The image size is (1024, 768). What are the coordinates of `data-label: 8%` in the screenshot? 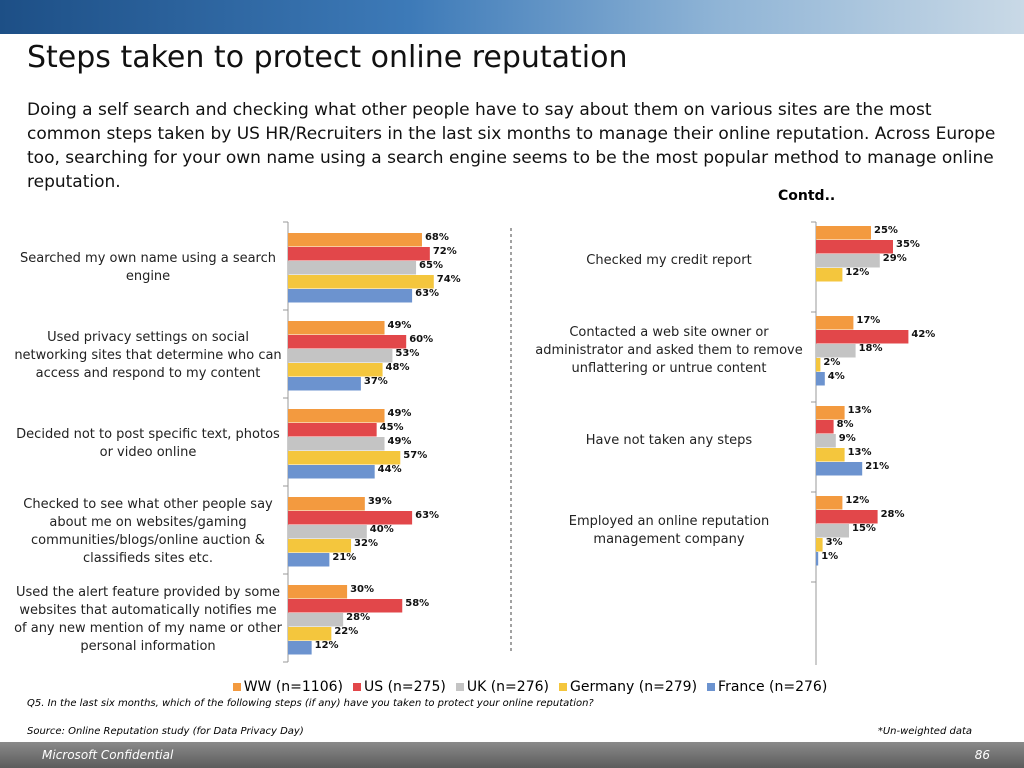 It's located at (845, 424).